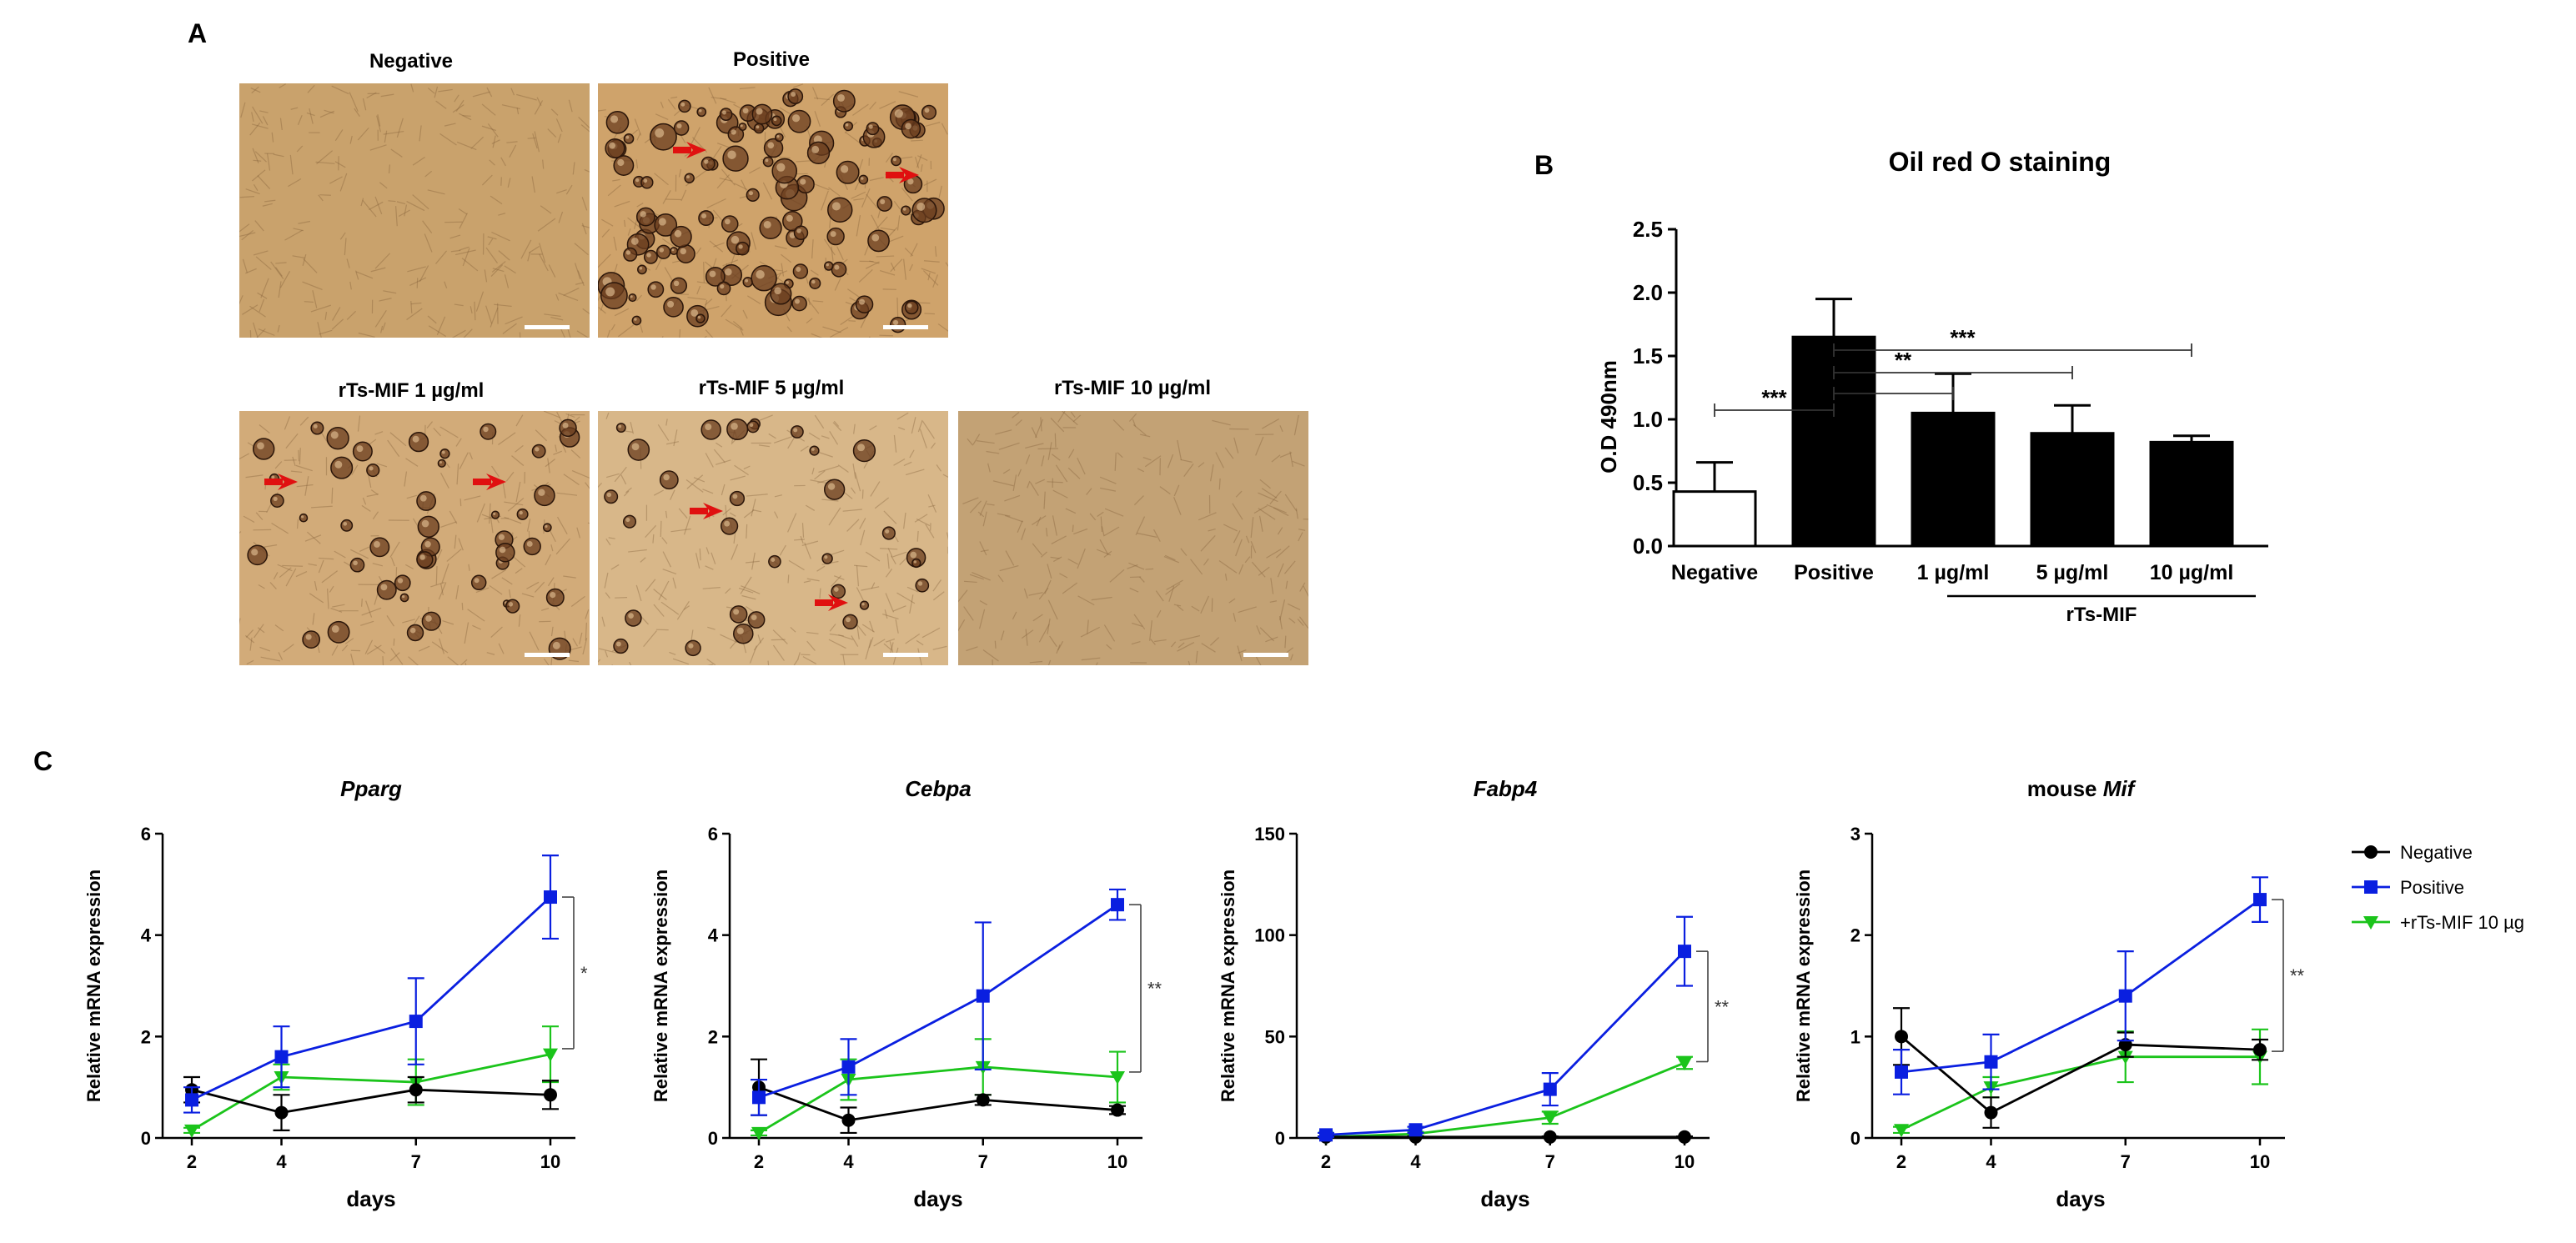 This screenshot has height=1243, width=2576. What do you see at coordinates (416, 1161) in the screenshot?
I see `x-tick-label: 7` at bounding box center [416, 1161].